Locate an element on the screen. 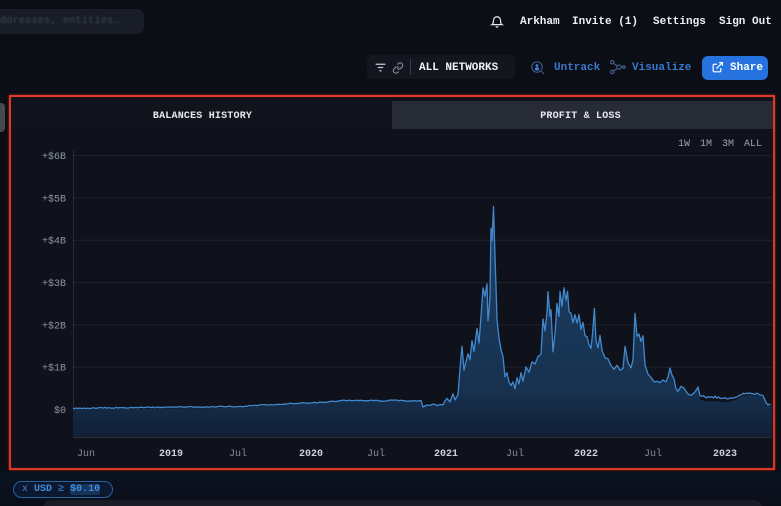  svg-text: +$2B is located at coordinates (54, 326).